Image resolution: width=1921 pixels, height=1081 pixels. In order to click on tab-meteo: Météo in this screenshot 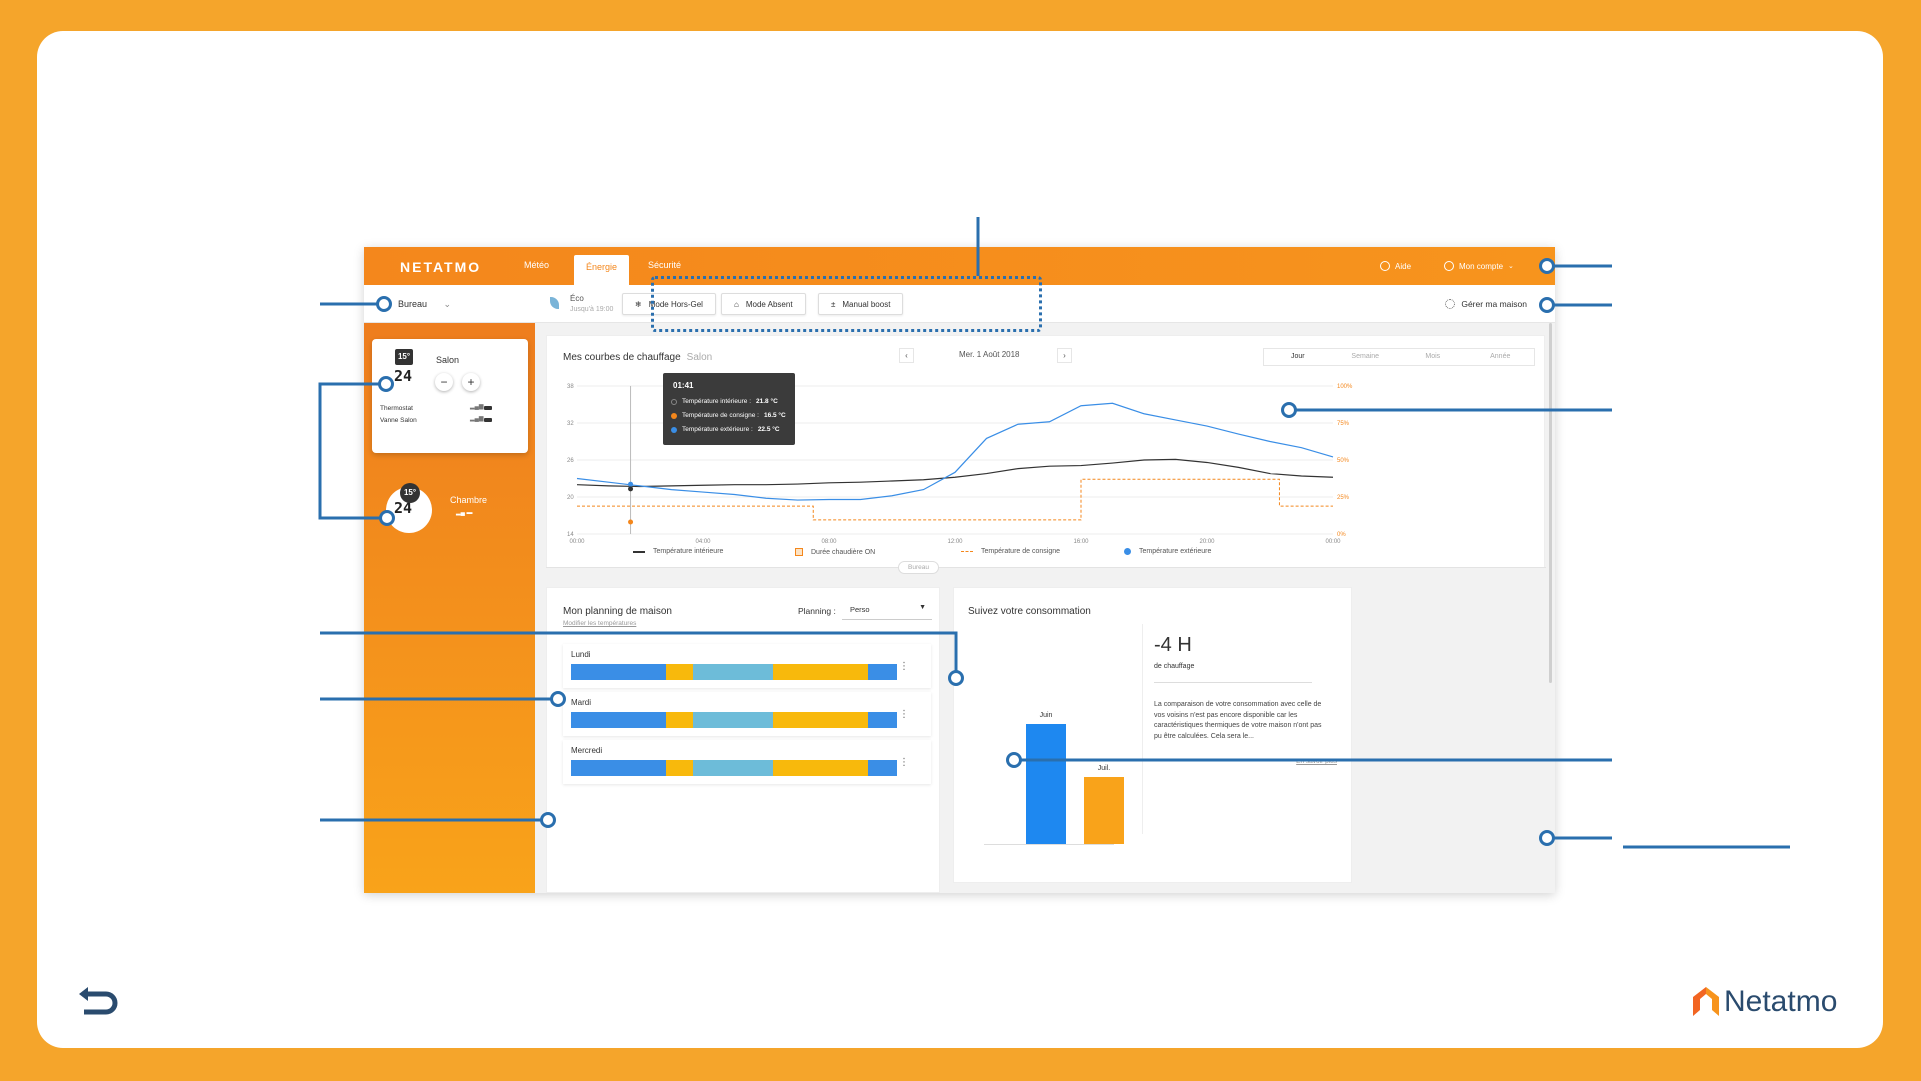, I will do `click(537, 265)`.